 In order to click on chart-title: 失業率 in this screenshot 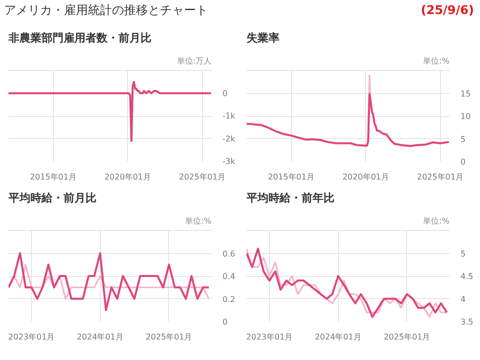, I will do `click(263, 38)`.